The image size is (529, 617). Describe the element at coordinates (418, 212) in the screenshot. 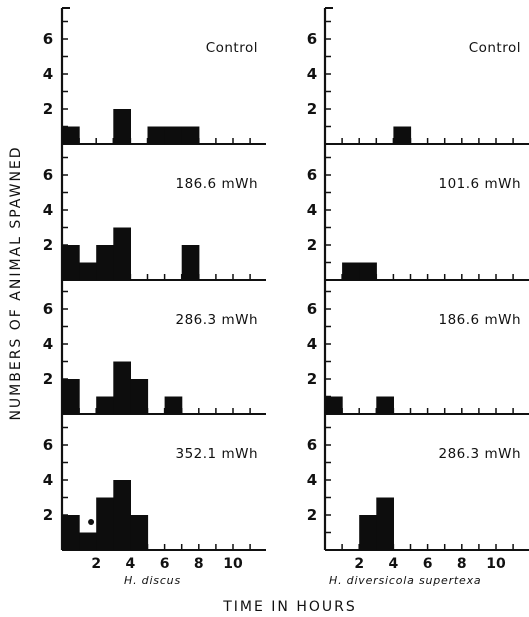

I see `panel-101-6-mwh: 2 4 6 101.6 mWh` at that location.